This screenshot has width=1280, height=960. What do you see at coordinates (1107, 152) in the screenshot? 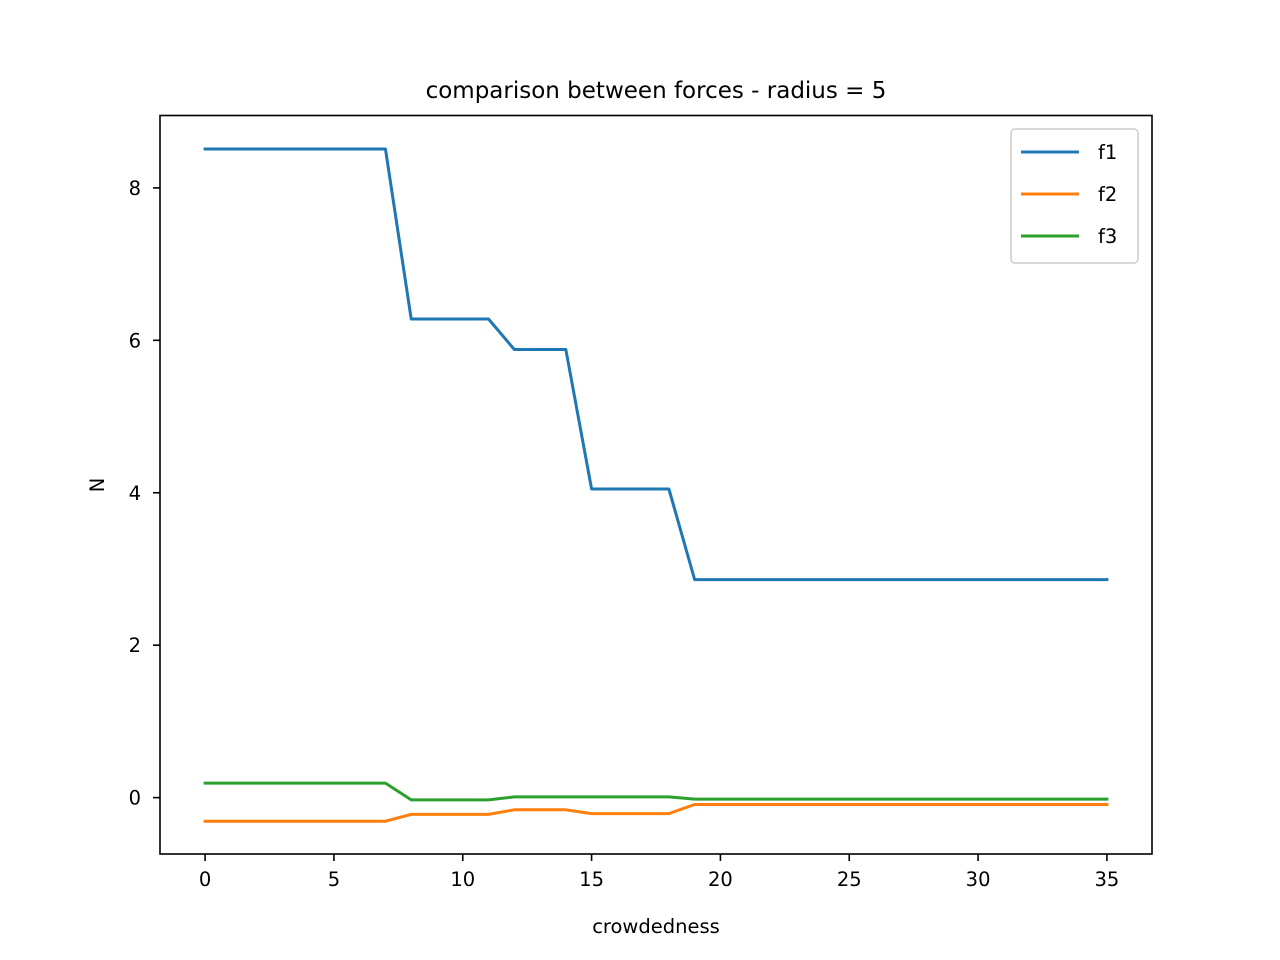
I see `legend-label-f1: f1` at bounding box center [1107, 152].